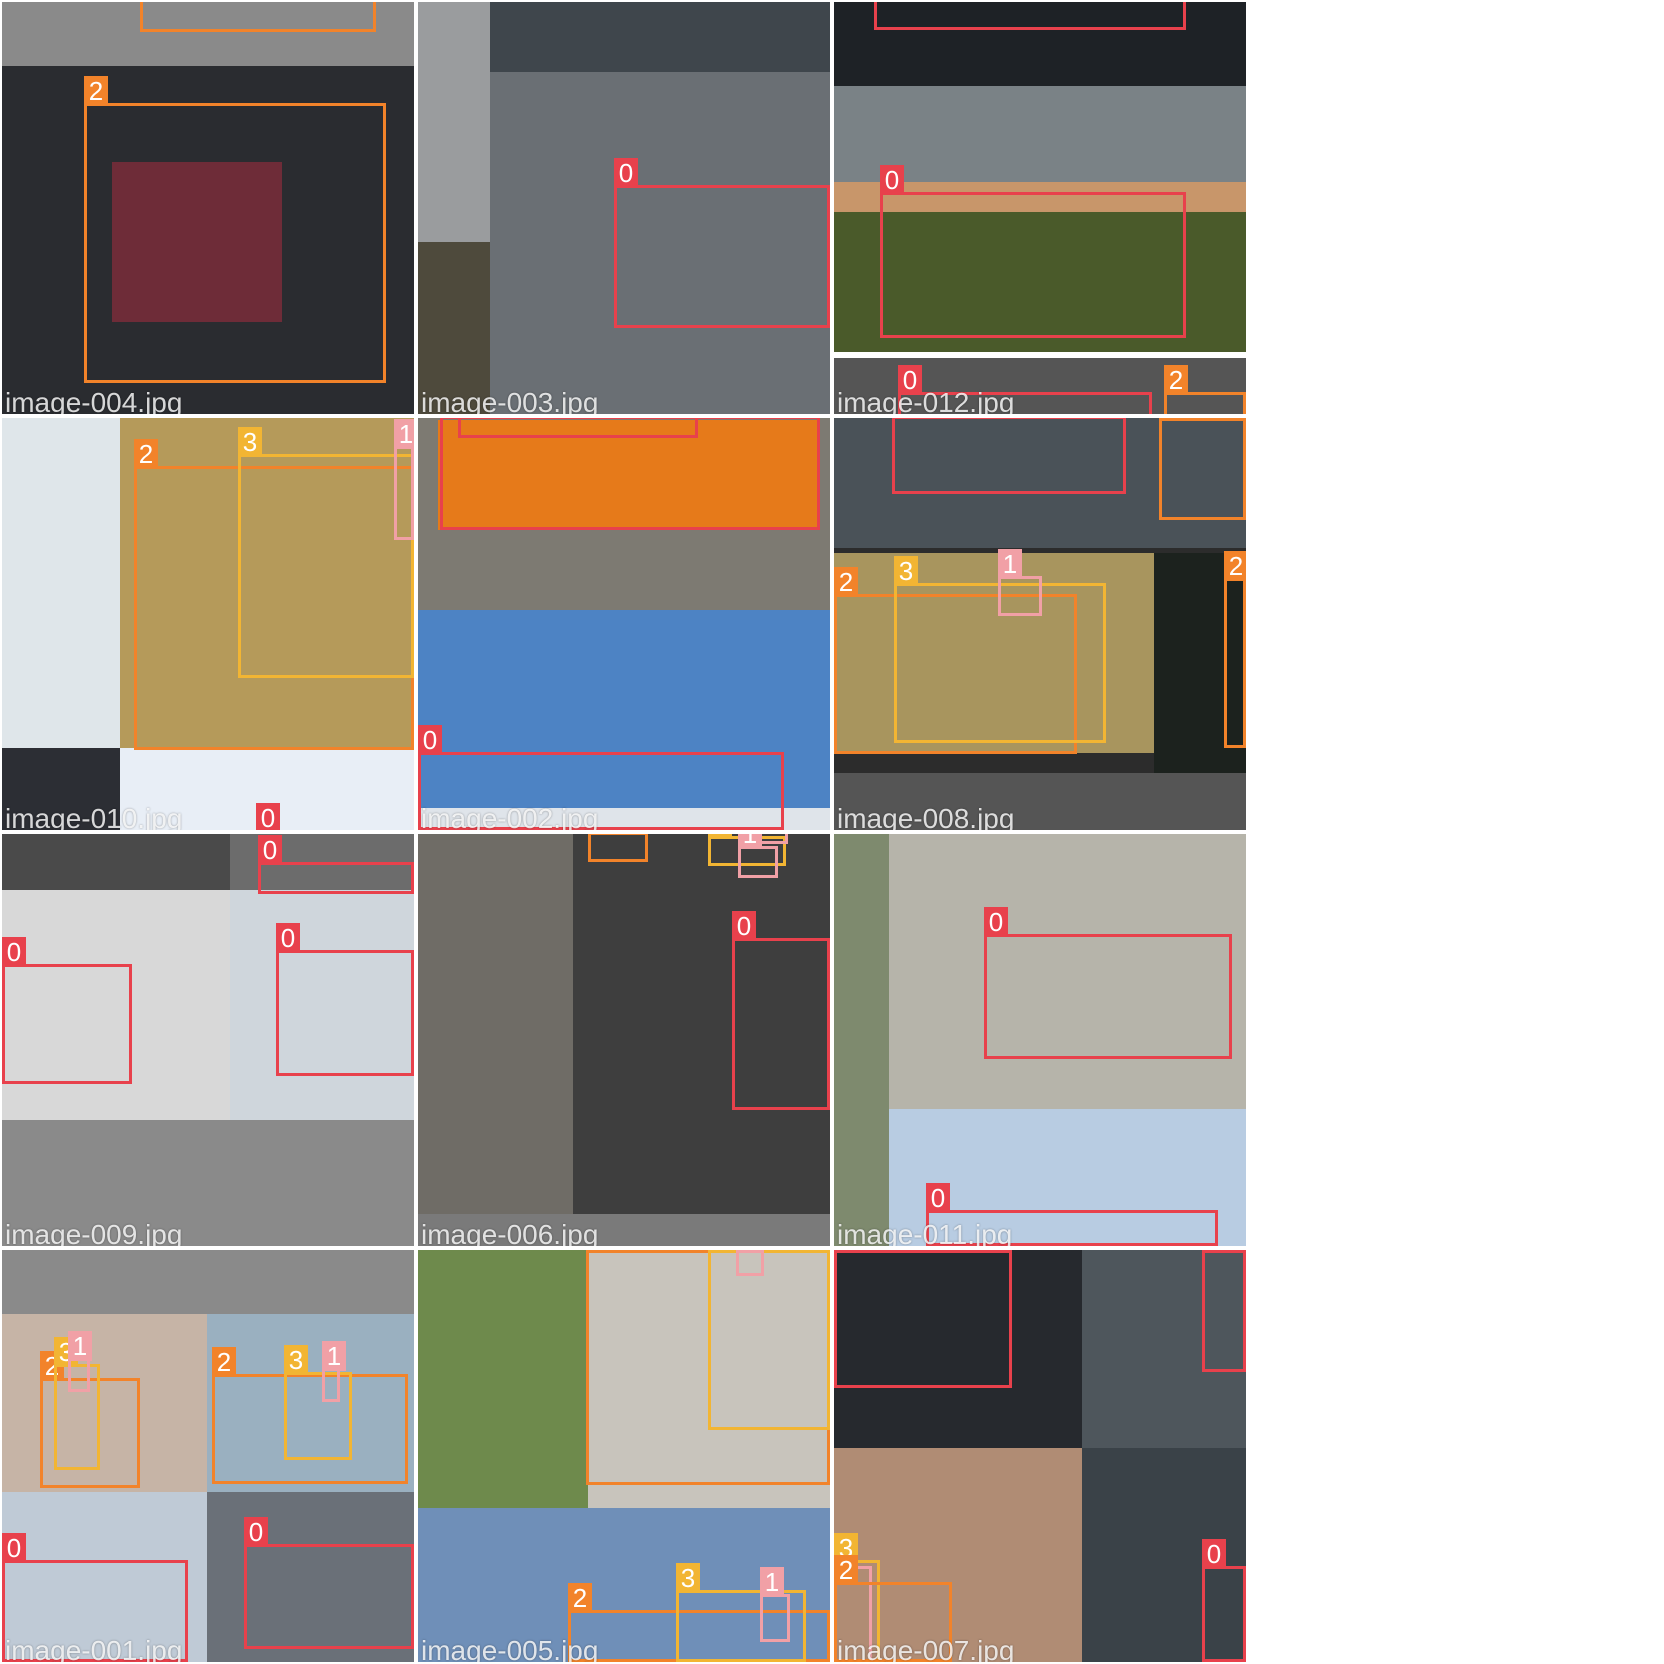  I want to click on image-filename: image-003.jpg, so click(510, 400).